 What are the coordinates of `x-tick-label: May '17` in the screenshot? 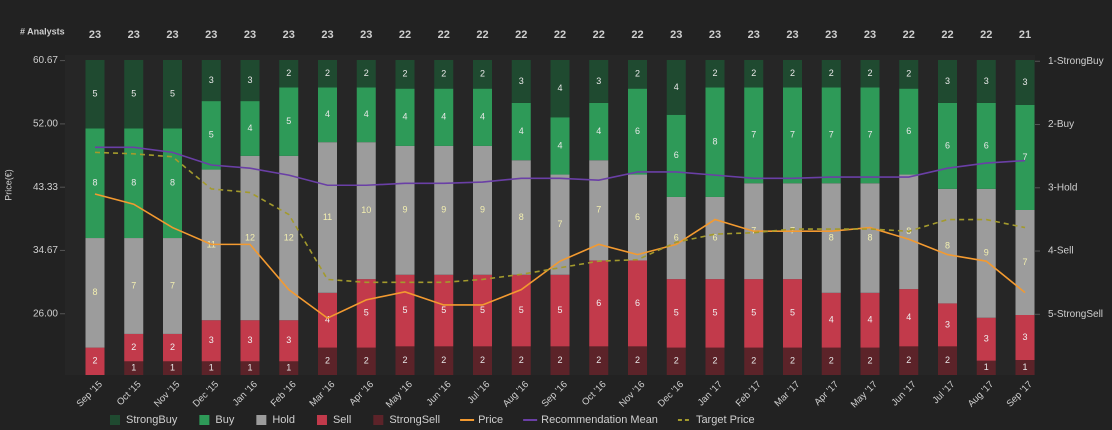 It's located at (864, 394).